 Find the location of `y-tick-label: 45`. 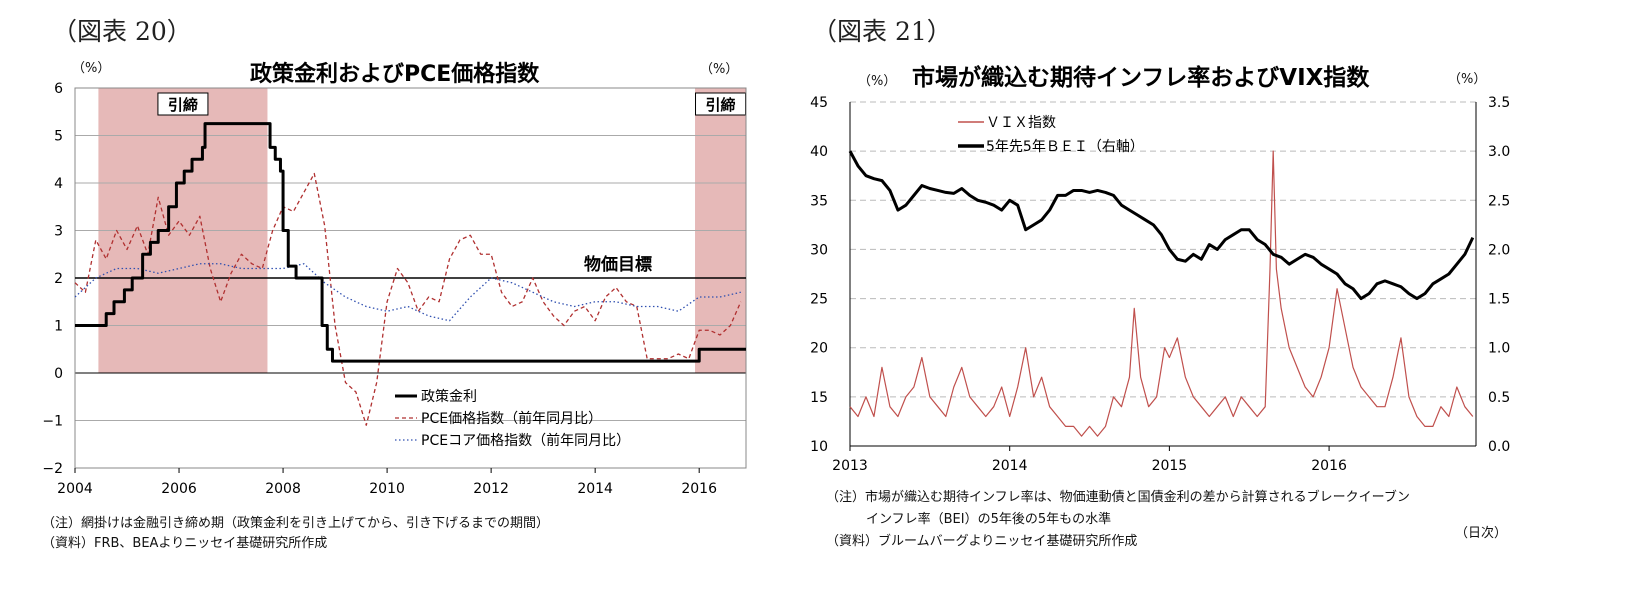

y-tick-label: 45 is located at coordinates (819, 103).